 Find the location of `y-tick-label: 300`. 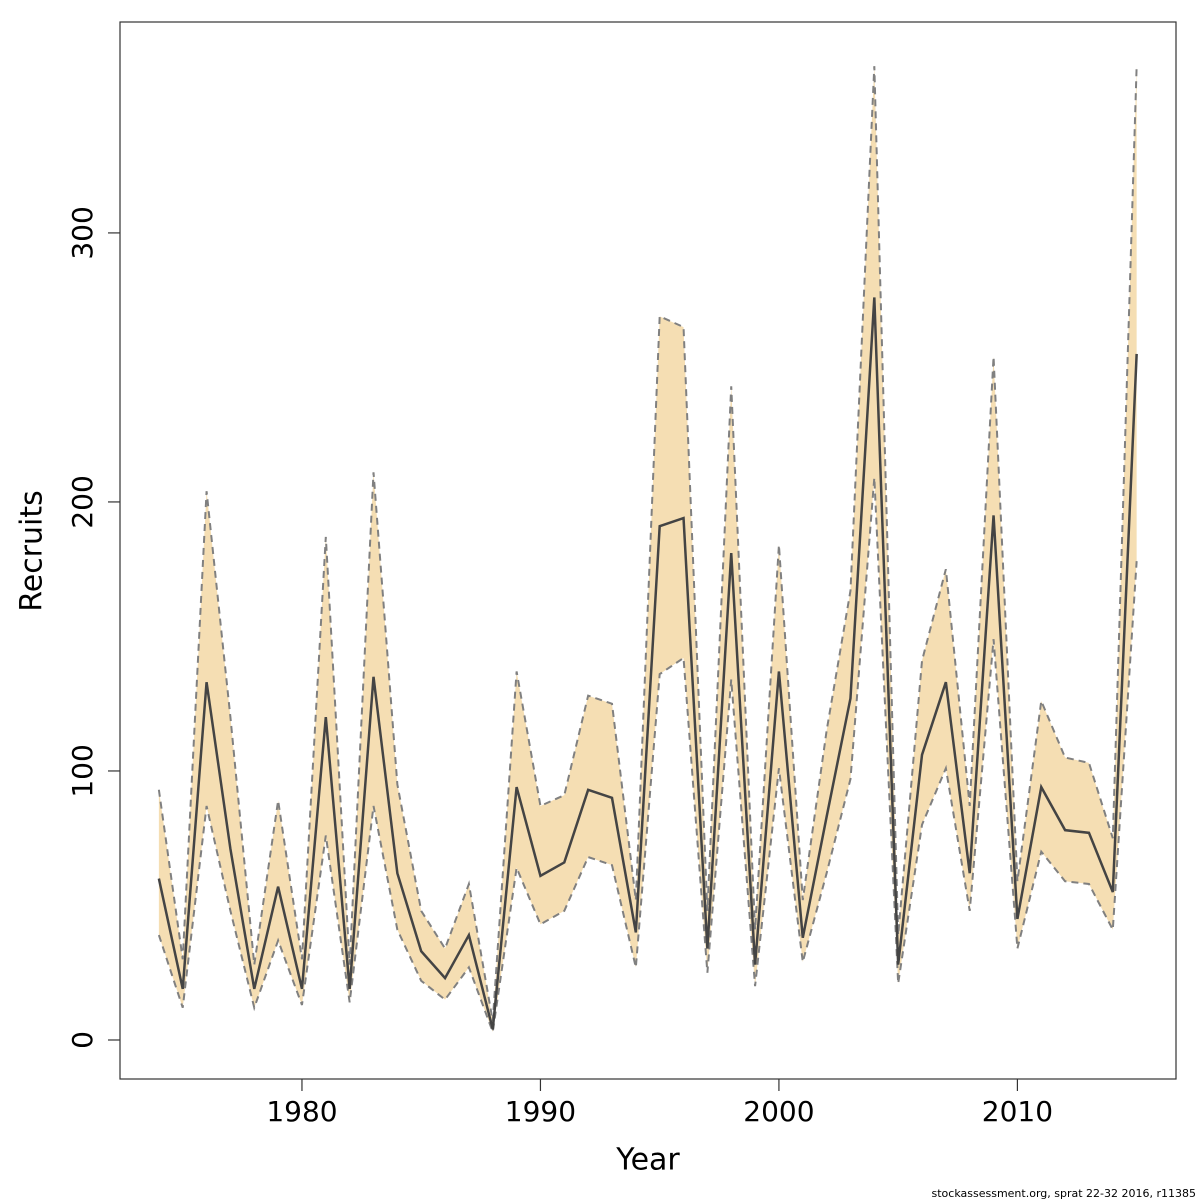

y-tick-label: 300 is located at coordinates (82, 232).